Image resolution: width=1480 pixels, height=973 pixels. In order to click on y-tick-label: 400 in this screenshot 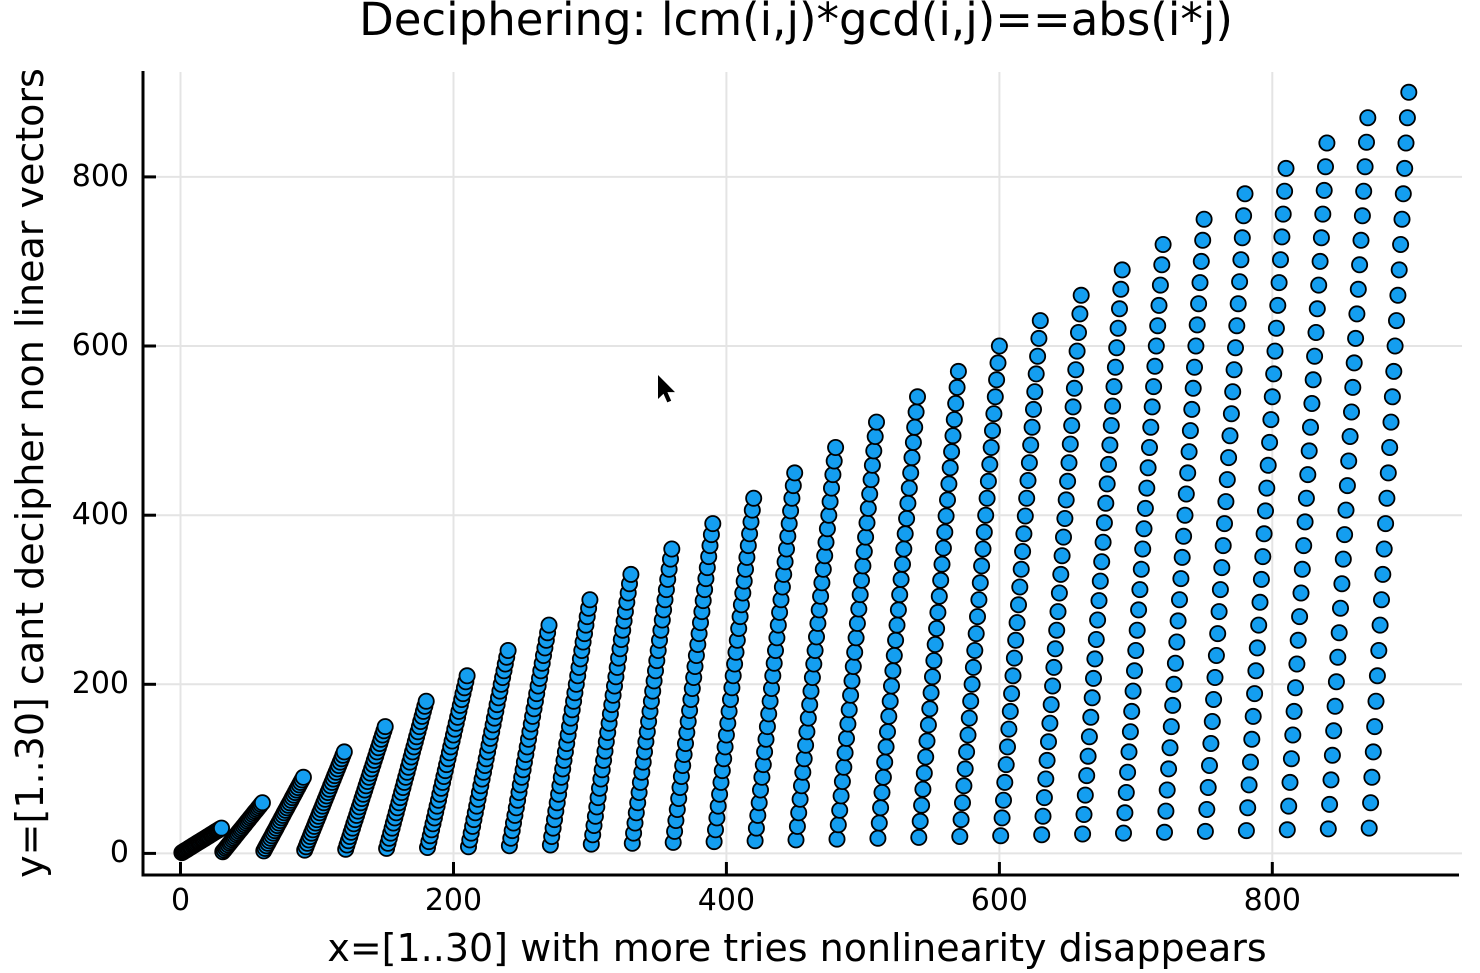, I will do `click(100, 515)`.